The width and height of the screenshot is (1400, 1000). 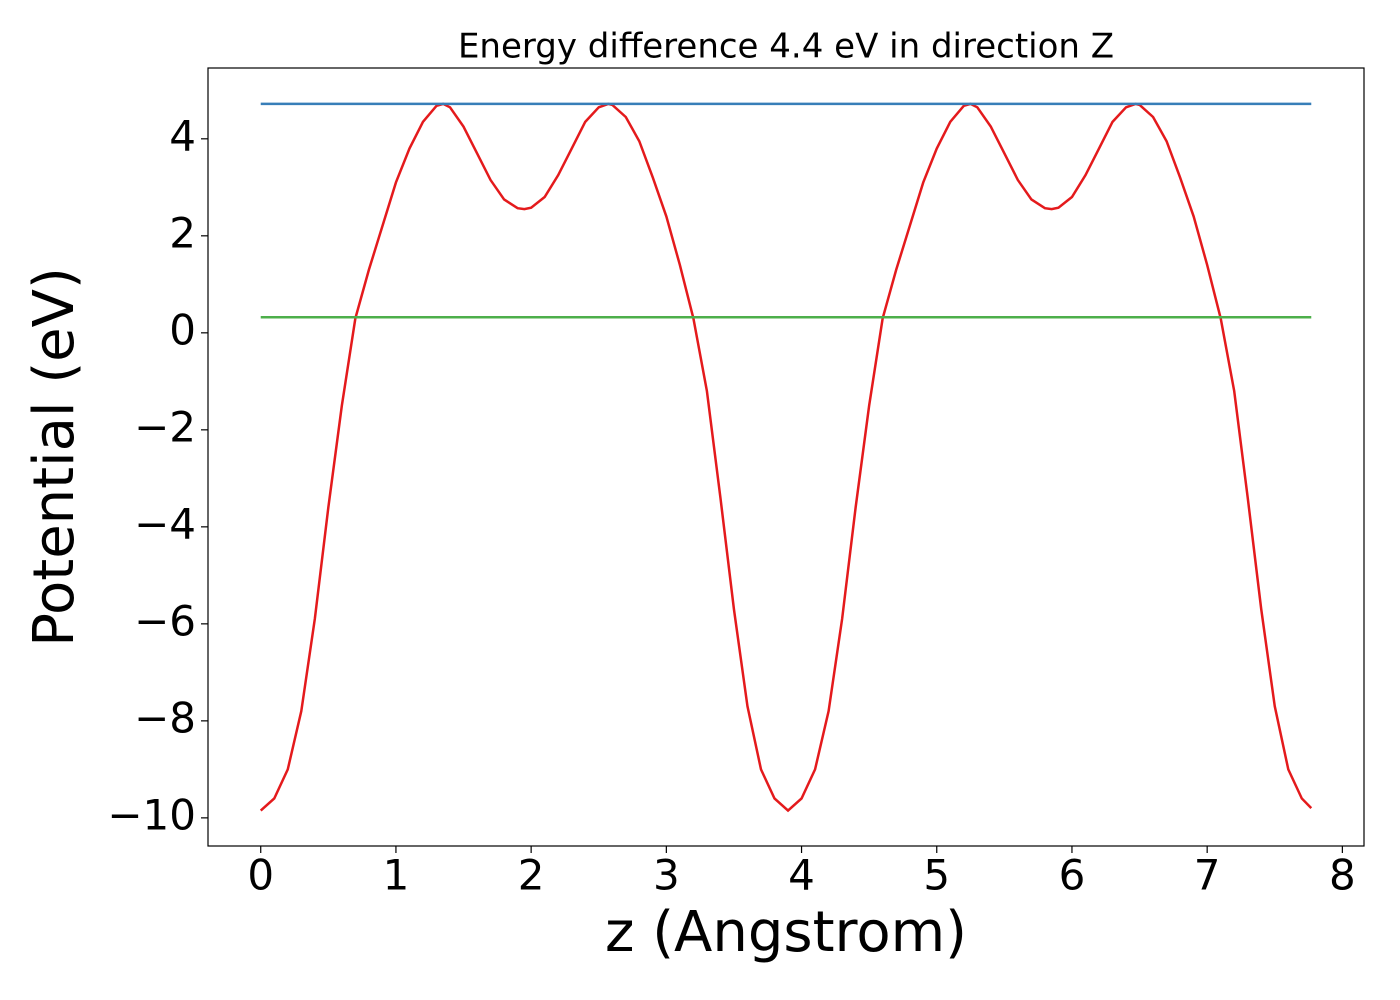 What do you see at coordinates (936, 875) in the screenshot?
I see `x-tick-label: 5` at bounding box center [936, 875].